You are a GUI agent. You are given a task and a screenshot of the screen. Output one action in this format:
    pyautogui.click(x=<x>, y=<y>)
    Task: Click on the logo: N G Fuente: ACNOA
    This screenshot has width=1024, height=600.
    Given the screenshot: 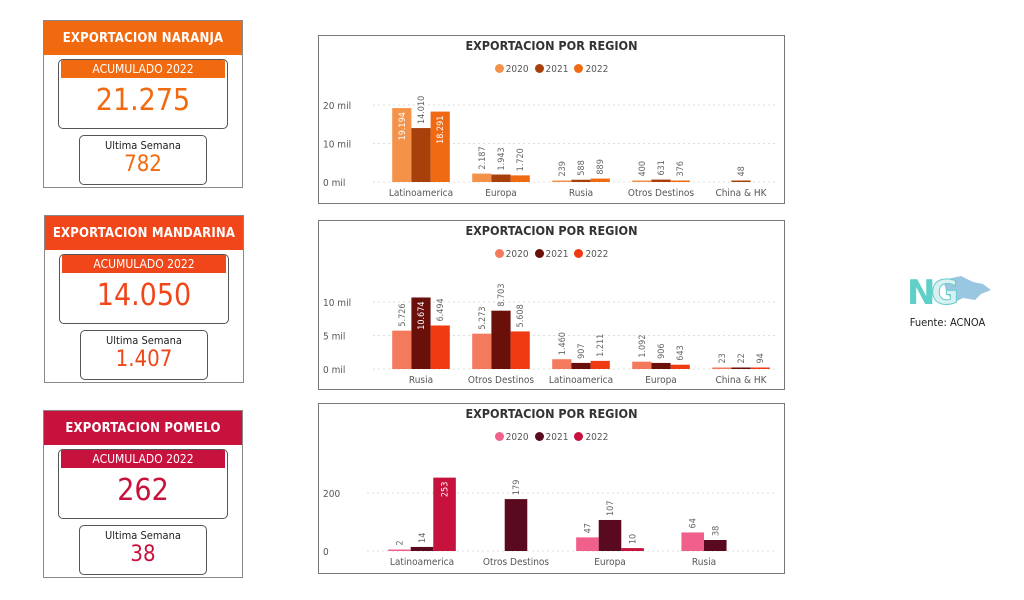 What is the action you would take?
    pyautogui.click(x=947, y=299)
    